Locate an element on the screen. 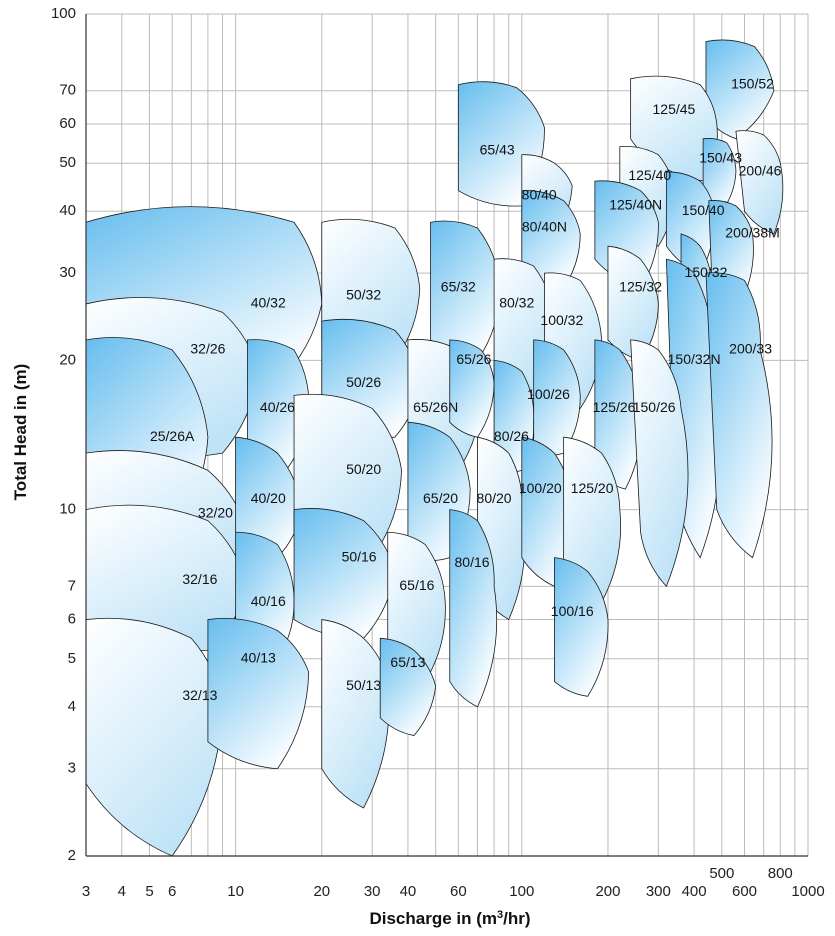  region-label: 125/20 is located at coordinates (592, 488).